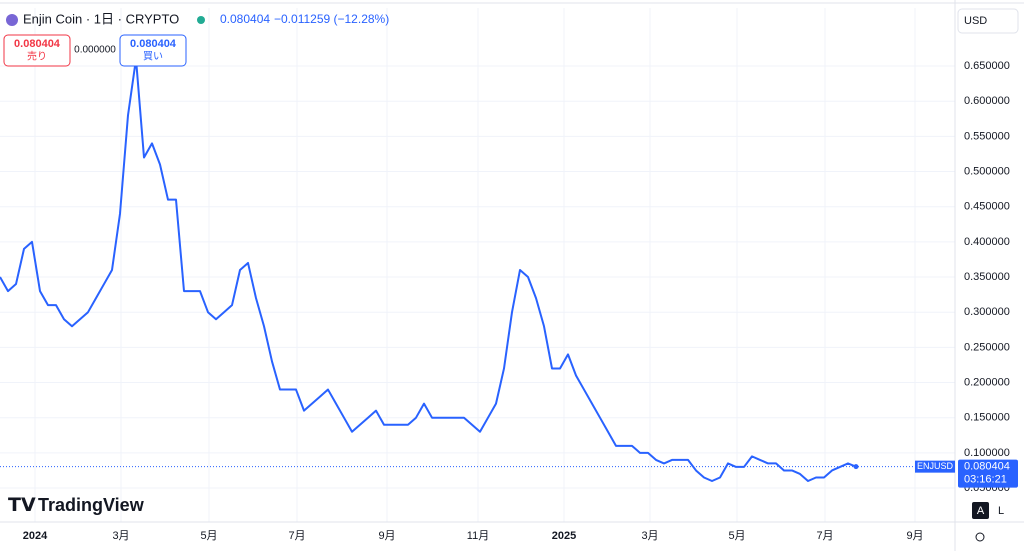 The image size is (1024, 556). What do you see at coordinates (987, 467) in the screenshot?
I see `price-tag-label: 0.080404` at bounding box center [987, 467].